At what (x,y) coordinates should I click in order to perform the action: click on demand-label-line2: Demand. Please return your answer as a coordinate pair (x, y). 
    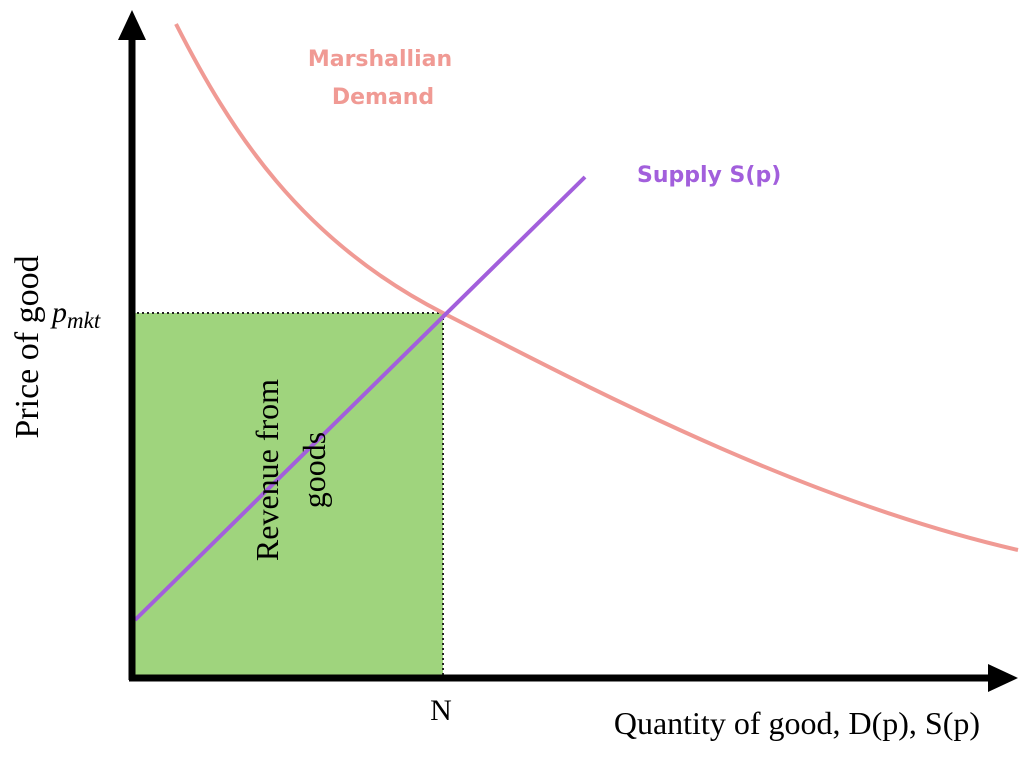
    Looking at the image, I should click on (383, 97).